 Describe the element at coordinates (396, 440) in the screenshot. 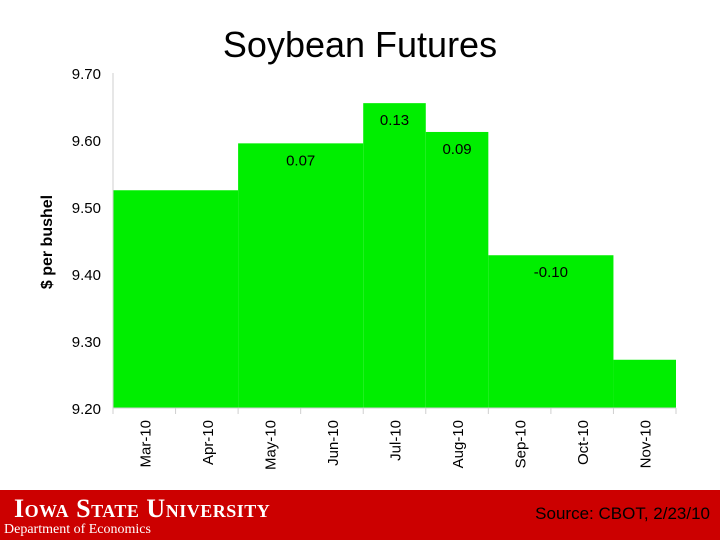

I see `x-tick-label: Jul-10` at that location.